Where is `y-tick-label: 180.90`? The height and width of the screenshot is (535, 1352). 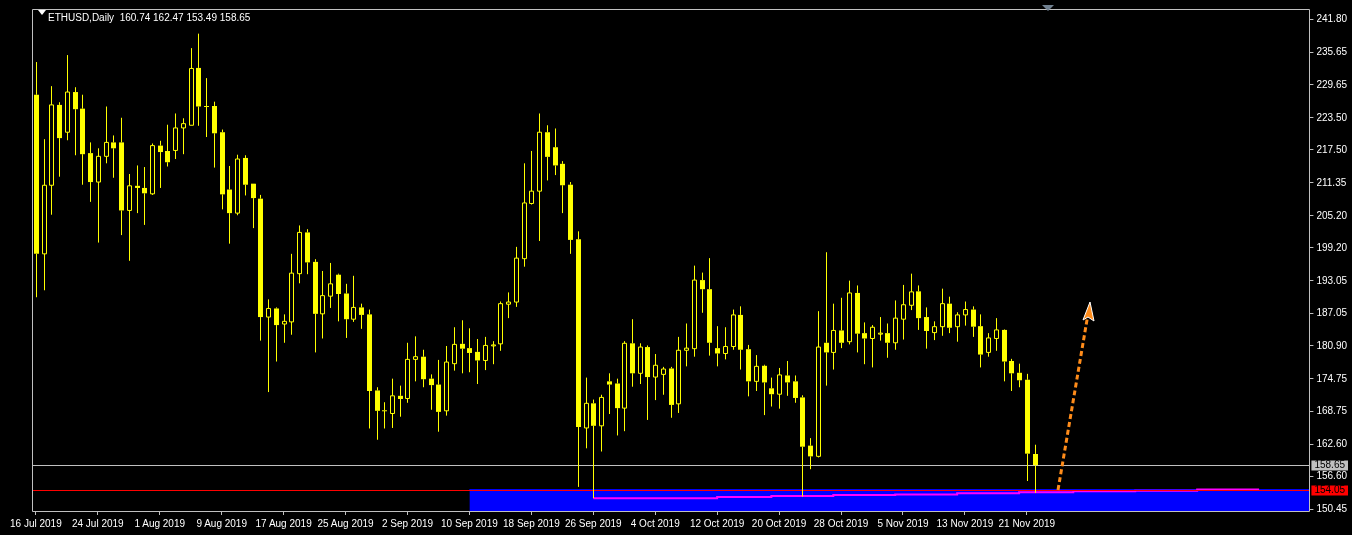
y-tick-label: 180.90 is located at coordinates (1332, 345).